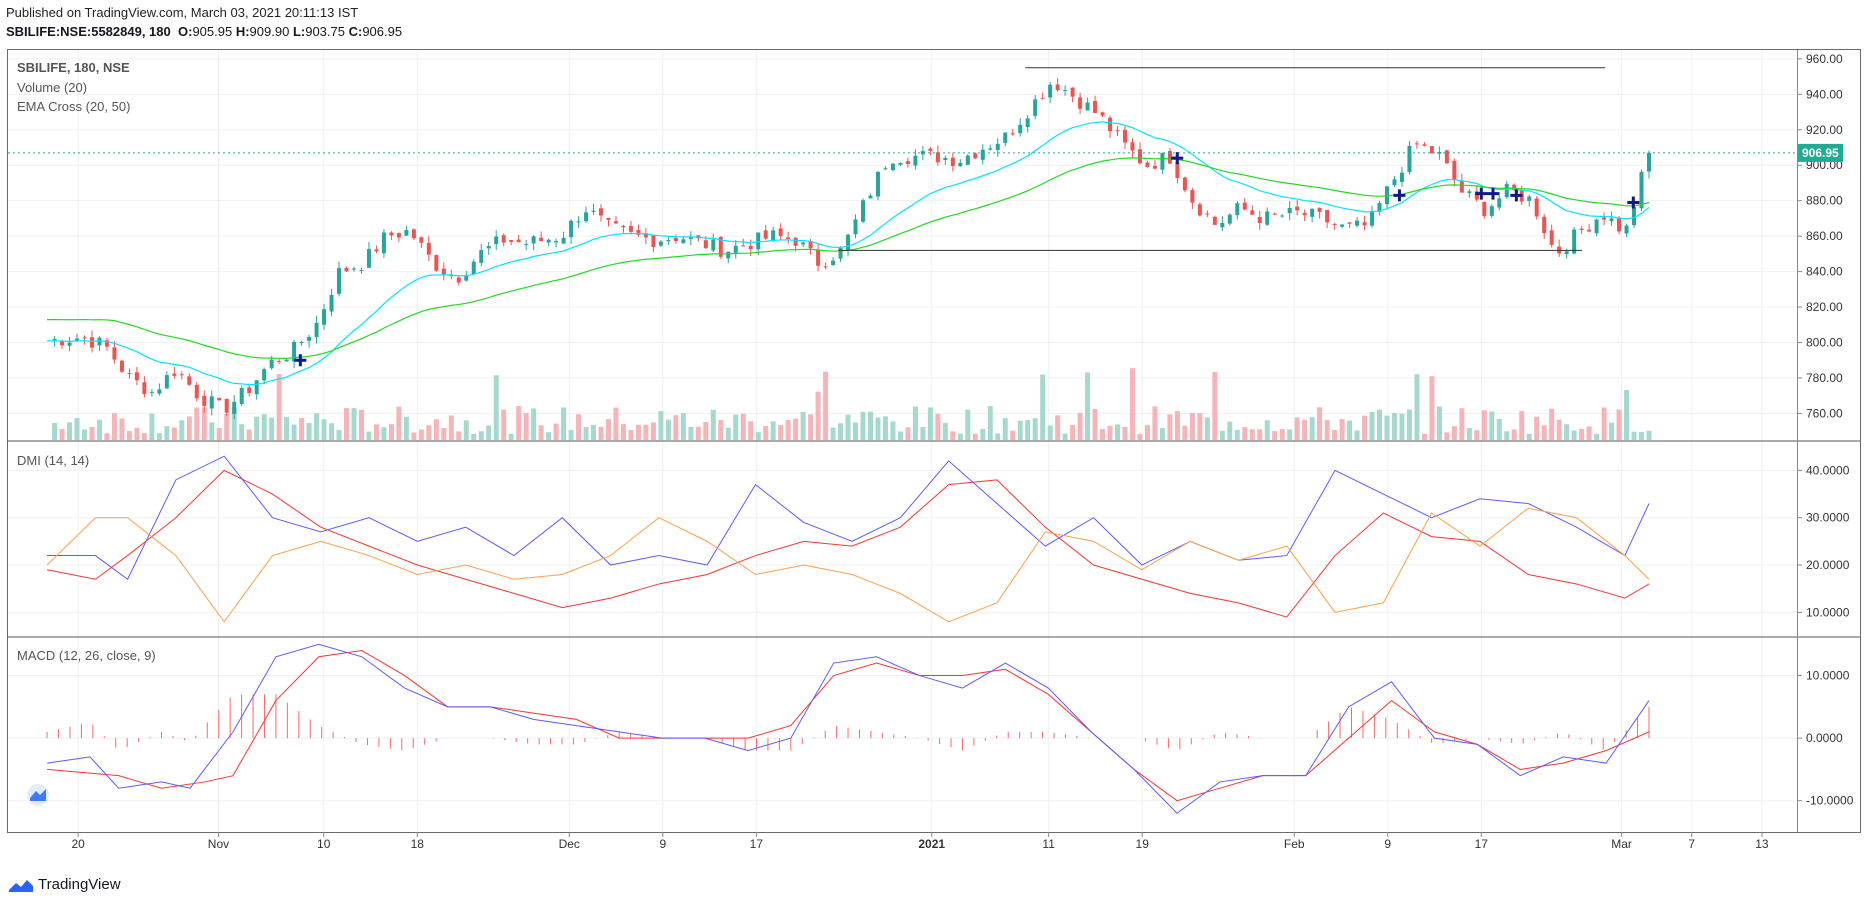 This screenshot has height=904, width=1868. Describe the element at coordinates (64, 884) in the screenshot. I see `tradingview-brand: TradingView` at that location.